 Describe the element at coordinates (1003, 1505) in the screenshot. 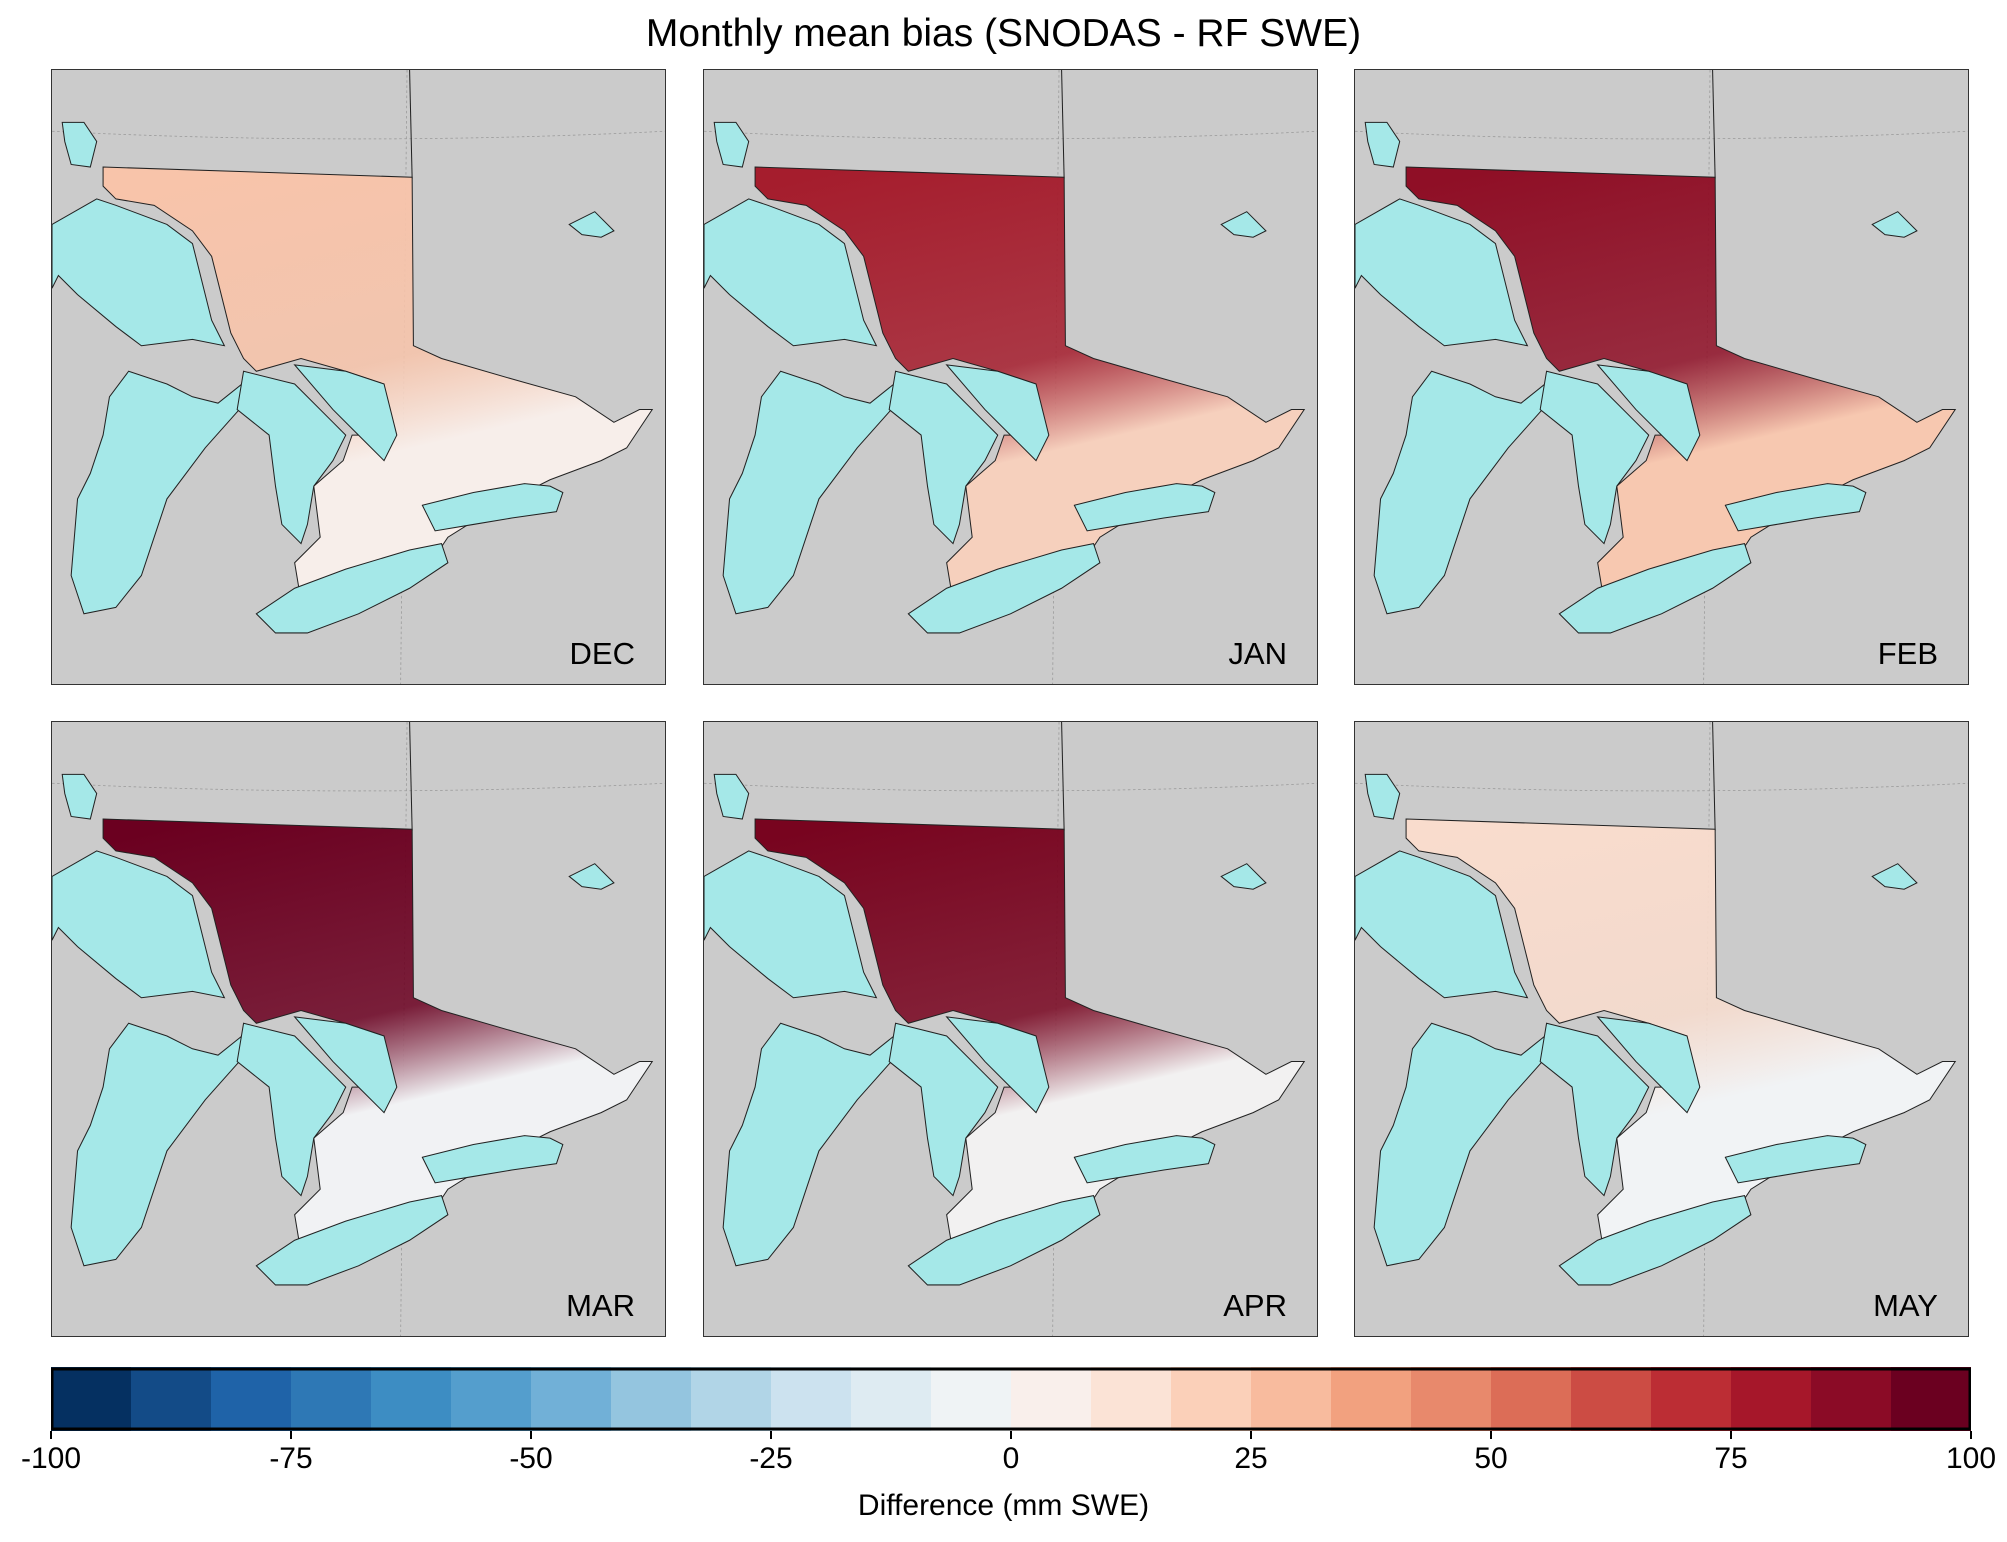

I see `colorbar-label: Difference (mm SWE)` at that location.